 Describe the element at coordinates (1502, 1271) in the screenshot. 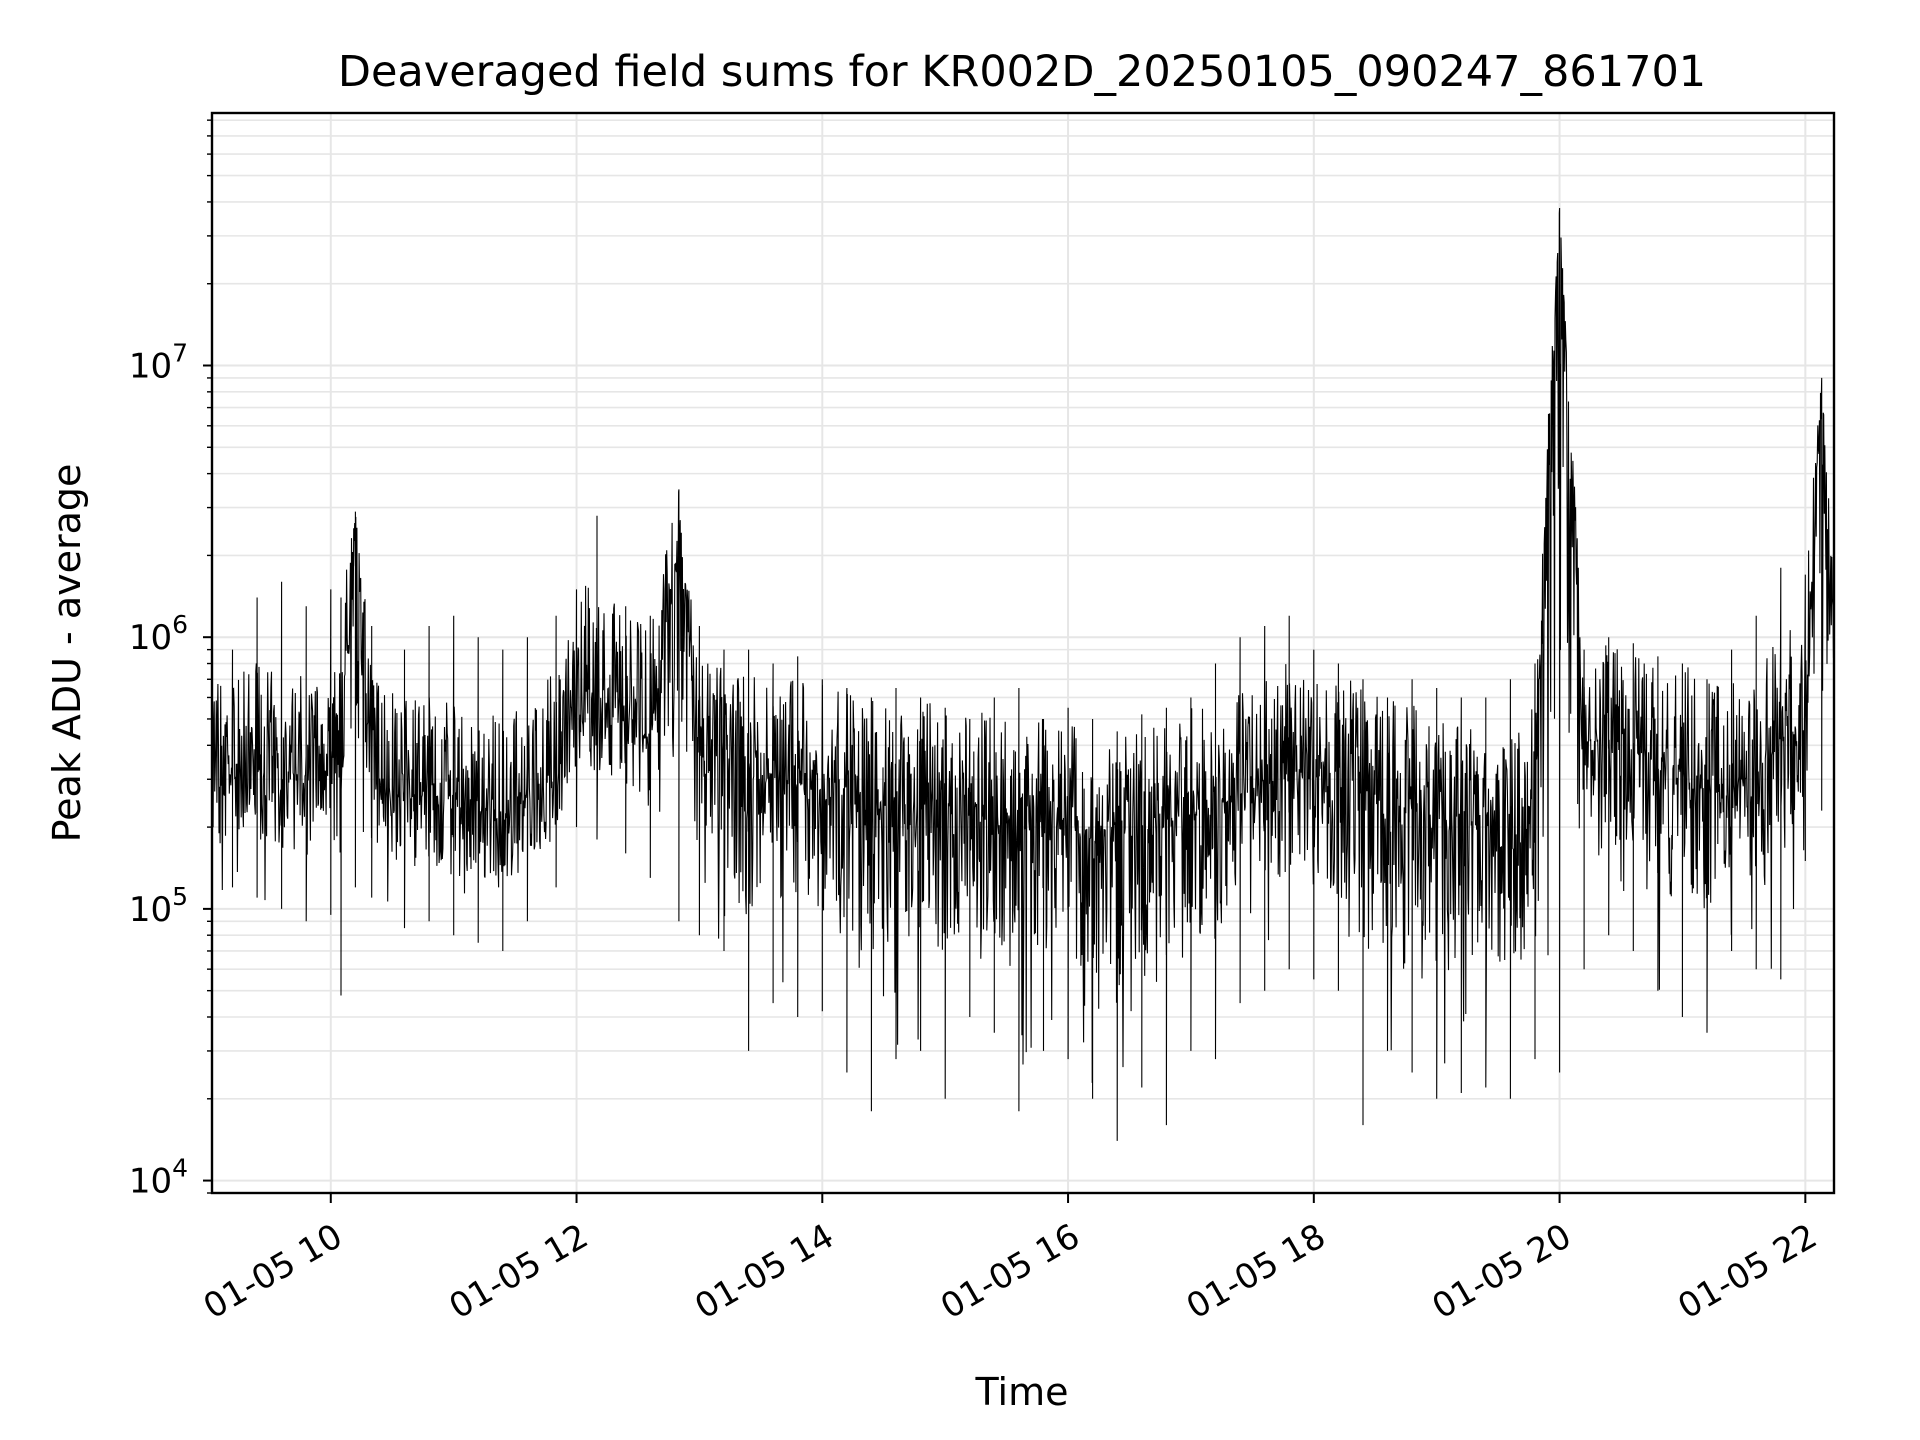

I see `x-tick-label: 01-05 20` at that location.